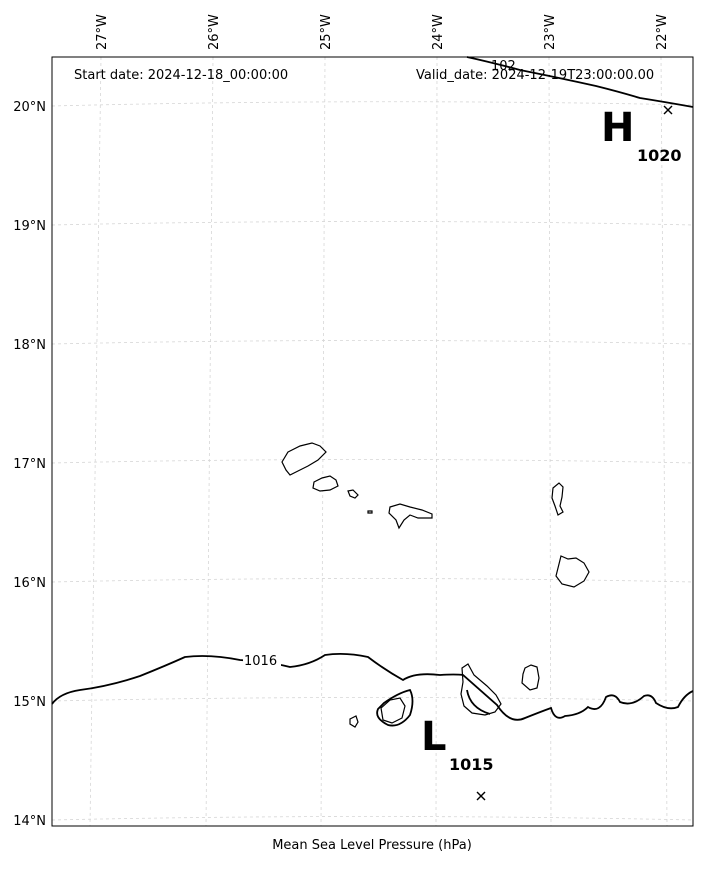 The width and height of the screenshot is (703, 874). I want to click on lat-label: 15°N, so click(29, 702).